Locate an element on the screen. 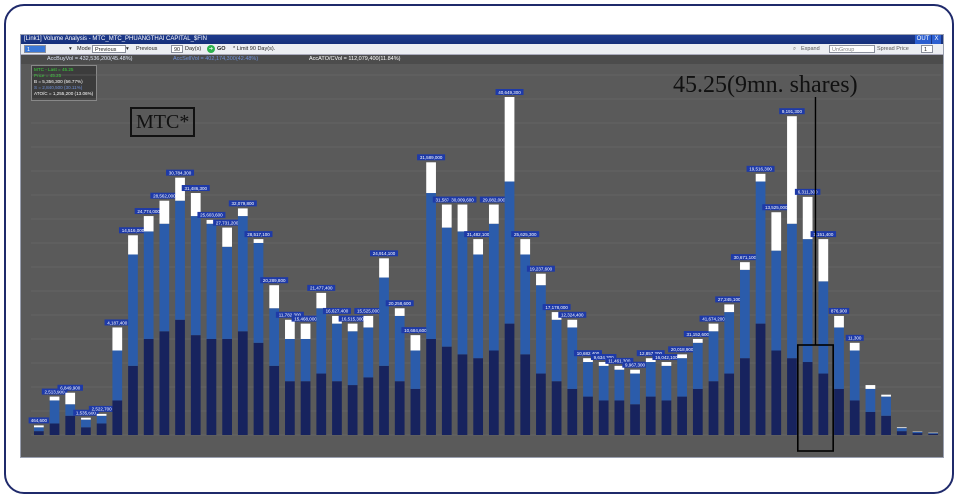 The image size is (960, 499). value-label: 15,525,000 is located at coordinates (368, 311).